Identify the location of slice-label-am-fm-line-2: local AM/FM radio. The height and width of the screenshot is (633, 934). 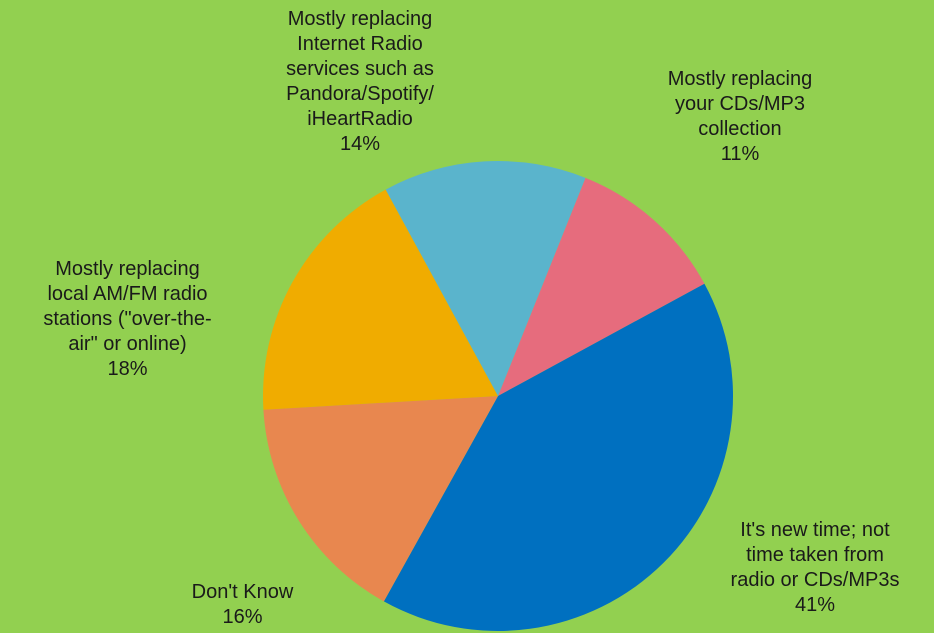
(127, 294).